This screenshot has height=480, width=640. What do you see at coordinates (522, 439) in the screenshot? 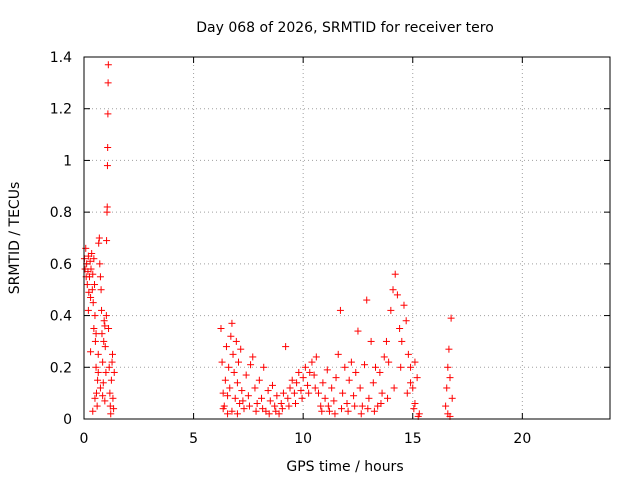
I see `x-tick-label: 20` at bounding box center [522, 439].